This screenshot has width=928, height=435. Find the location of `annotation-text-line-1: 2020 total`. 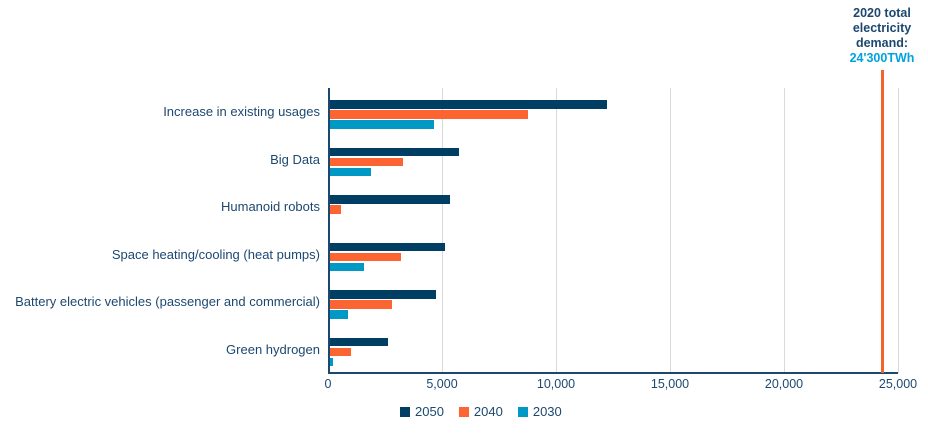

annotation-text-line-1: 2020 total is located at coordinates (882, 13).